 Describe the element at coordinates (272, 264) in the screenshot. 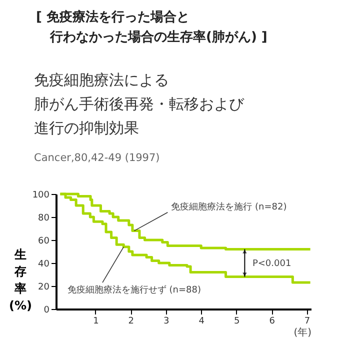

I see `annotation: P<0.001` at that location.